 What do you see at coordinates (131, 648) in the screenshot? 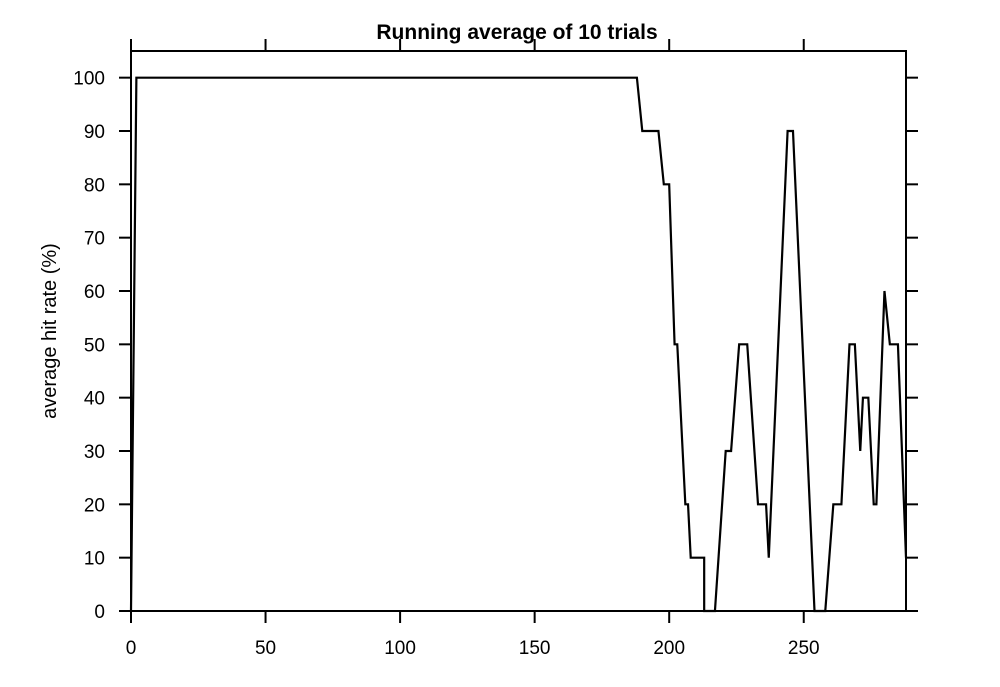
I see `x-tick-label: 0` at bounding box center [131, 648].